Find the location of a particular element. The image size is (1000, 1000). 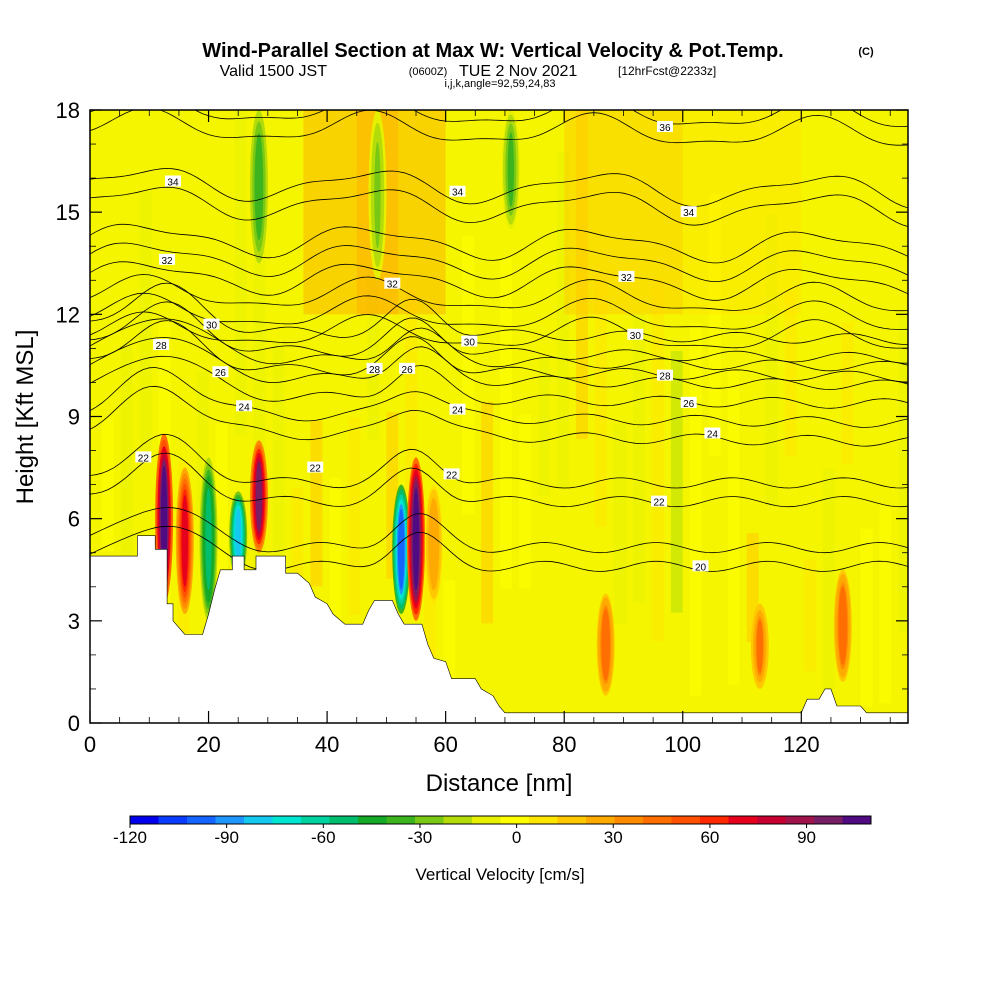

contour-label: 36 is located at coordinates (664, 127).